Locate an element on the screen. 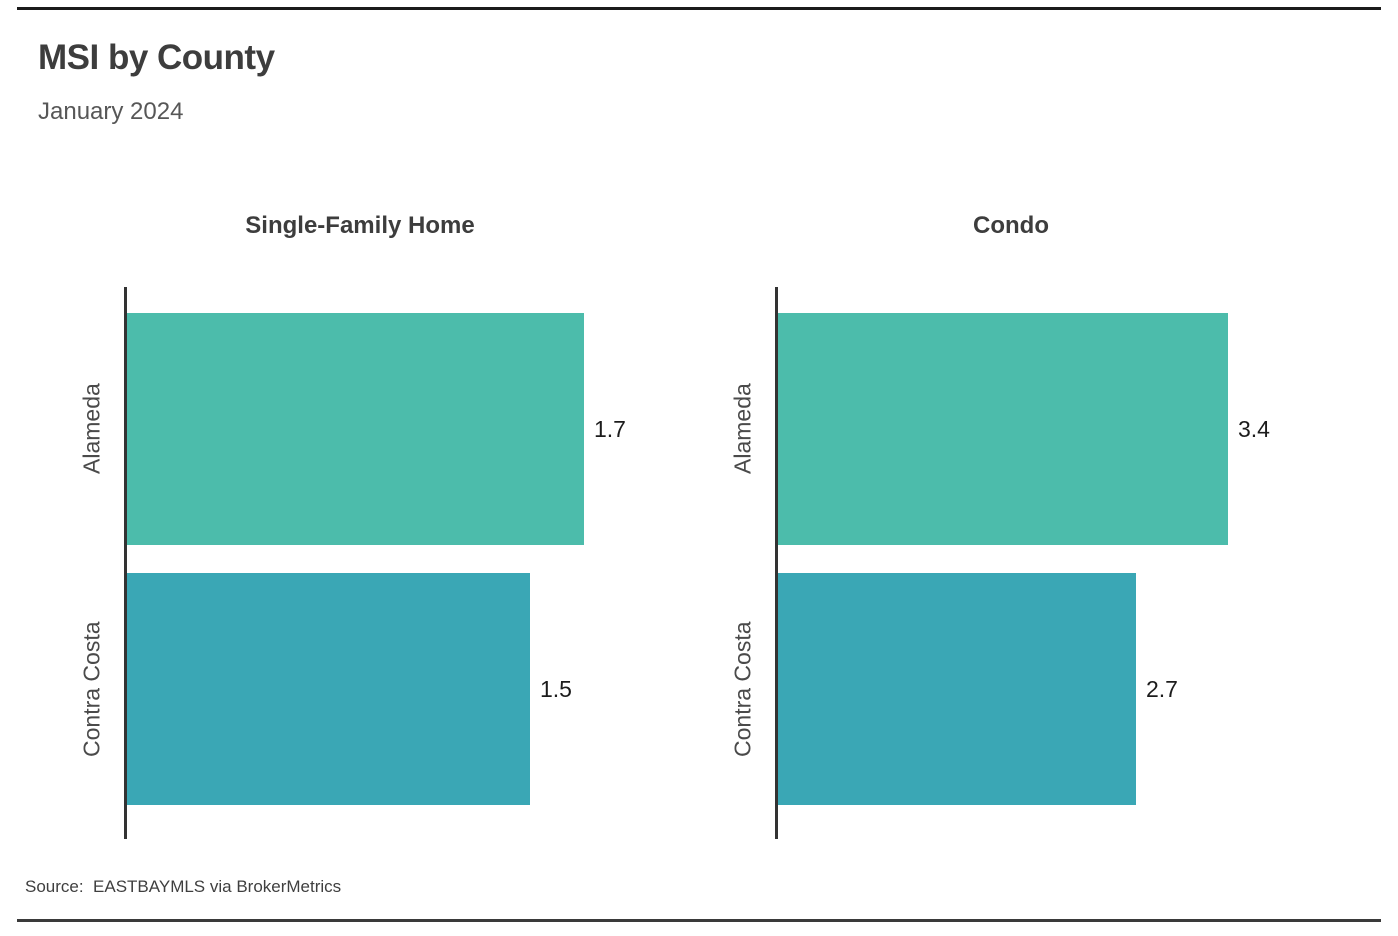  source-note: Source: EASTBAYMLS via BrokerMetrics is located at coordinates (183, 886).